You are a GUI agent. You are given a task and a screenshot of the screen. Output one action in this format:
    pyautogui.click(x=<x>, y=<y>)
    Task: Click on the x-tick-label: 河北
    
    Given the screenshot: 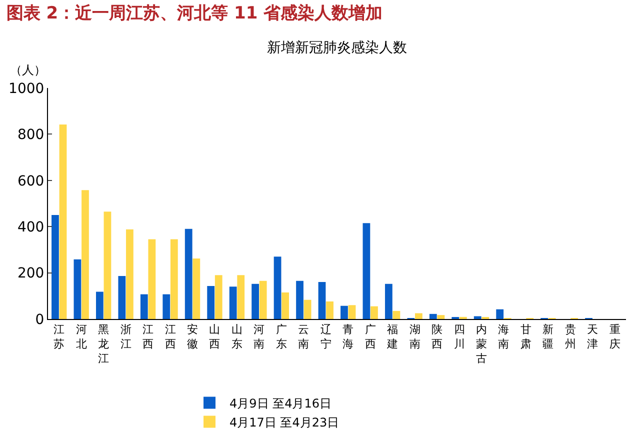 What is the action you would take?
    pyautogui.click(x=81, y=336)
    